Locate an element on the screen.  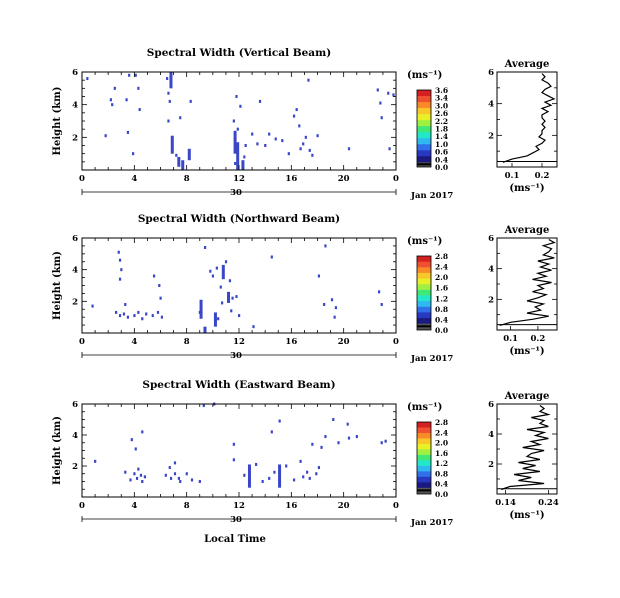
colorbar-tick-label: 0.6 is located at coordinates (441, 152).